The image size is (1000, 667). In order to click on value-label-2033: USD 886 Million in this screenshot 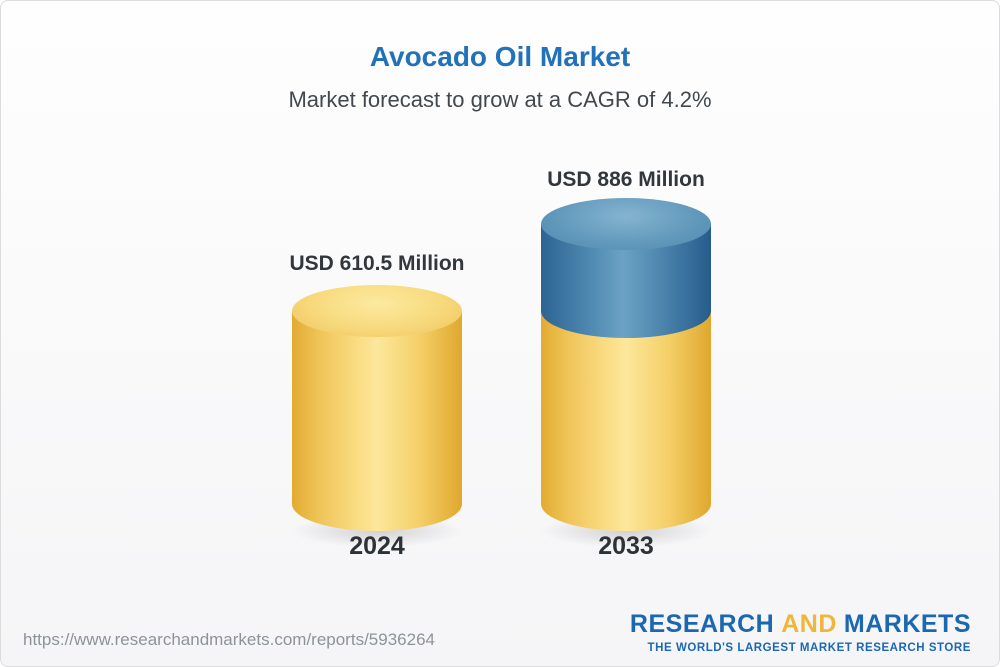, I will do `click(626, 179)`.